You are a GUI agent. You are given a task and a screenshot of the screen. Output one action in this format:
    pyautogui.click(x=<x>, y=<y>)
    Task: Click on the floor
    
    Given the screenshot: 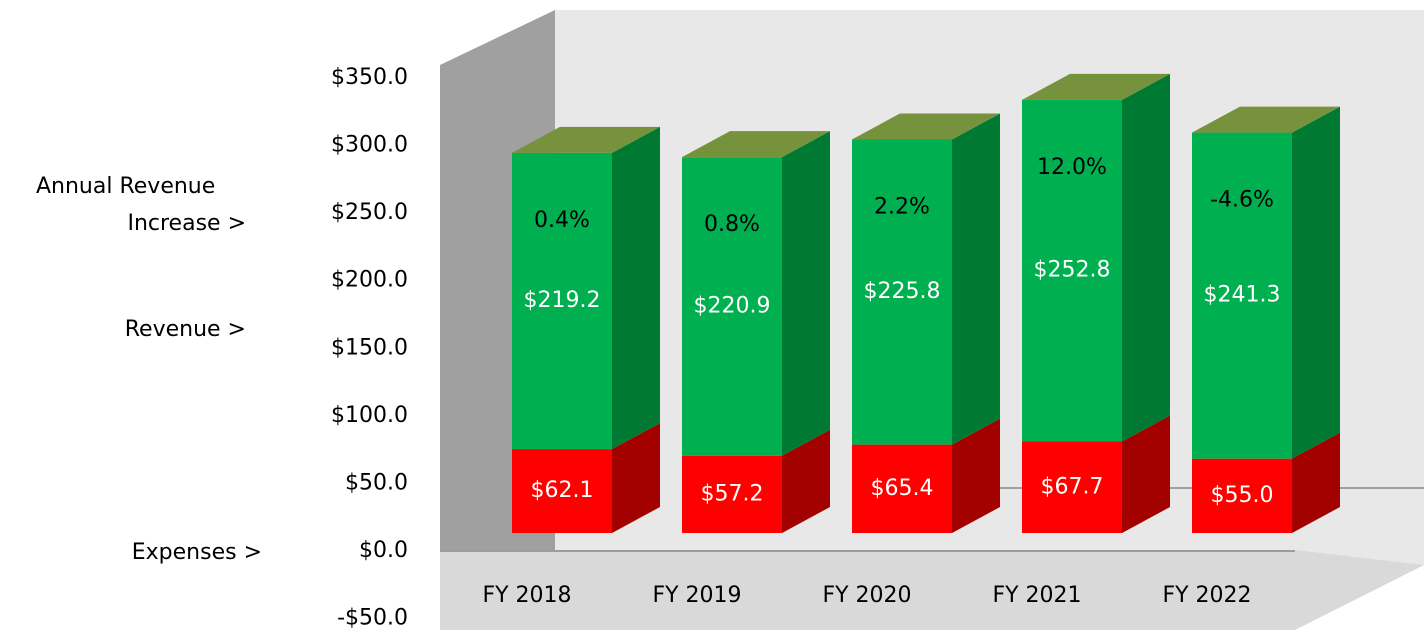 What is the action you would take?
    pyautogui.click(x=932, y=590)
    